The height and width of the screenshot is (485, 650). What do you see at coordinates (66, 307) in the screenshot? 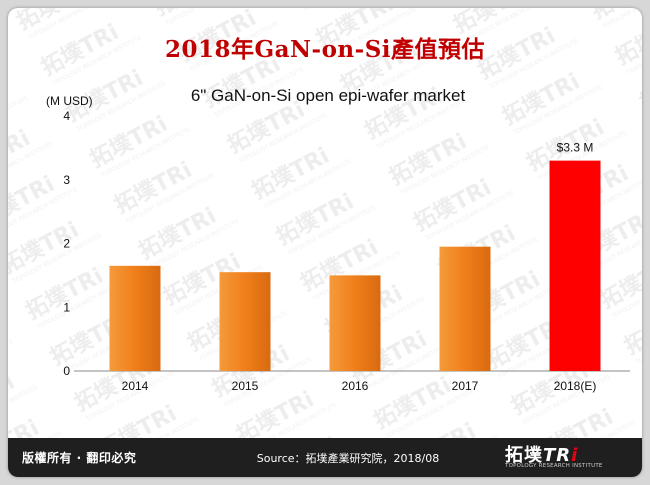
I see `y-tick-label: 1` at bounding box center [66, 307].